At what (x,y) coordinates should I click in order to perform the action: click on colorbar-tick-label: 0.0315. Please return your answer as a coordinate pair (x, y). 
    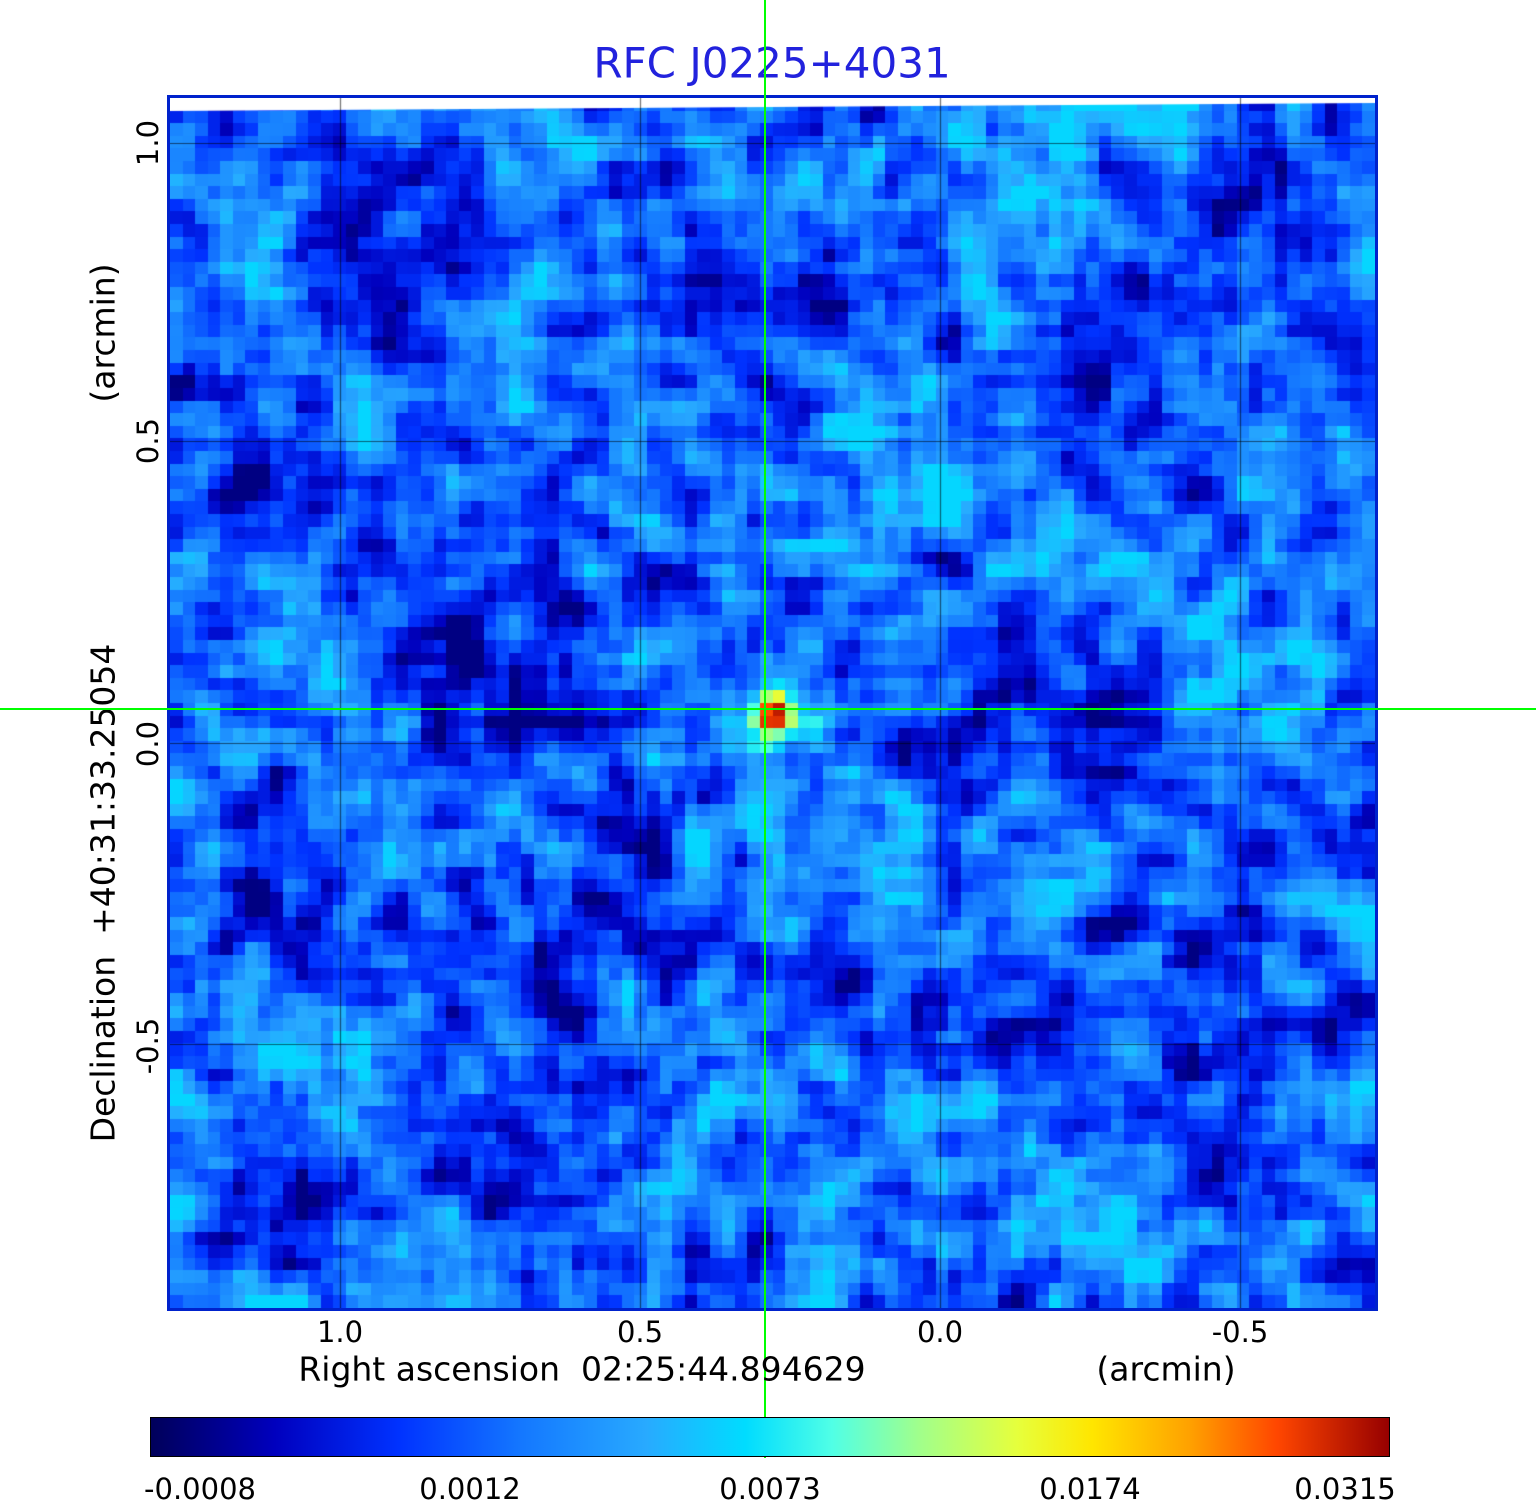
    Looking at the image, I should click on (1345, 1489).